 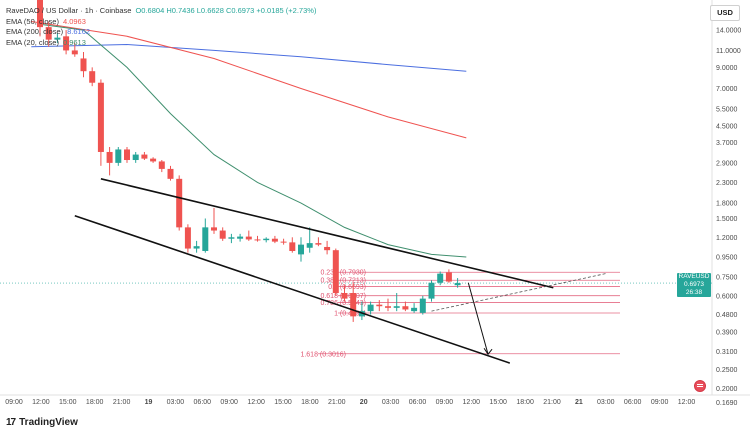 I want to click on fib-level-label: 1.618 (0.3016), so click(x=323, y=354).